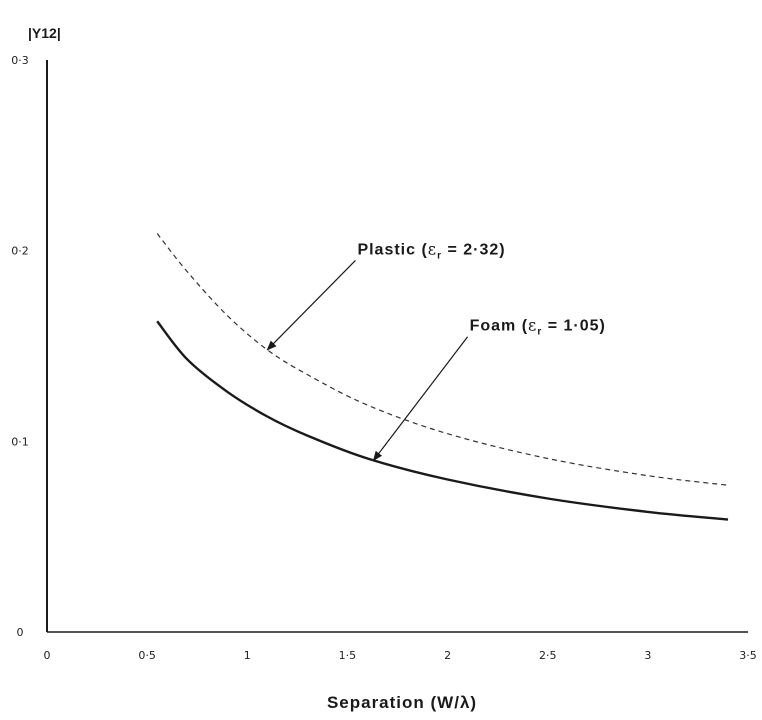 The width and height of the screenshot is (762, 720). I want to click on x-tick-label: 1·5, so click(348, 655).